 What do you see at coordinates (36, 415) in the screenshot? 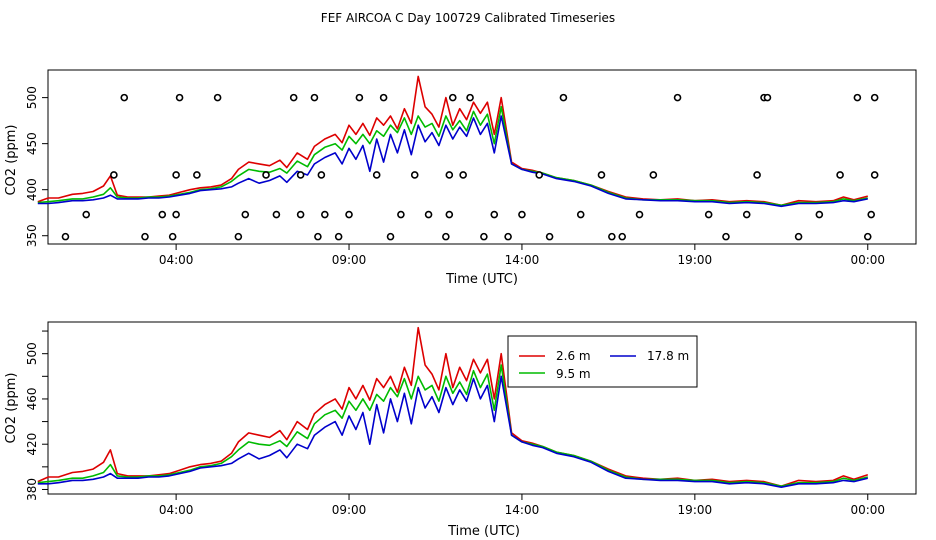
I see `bottom-y-axis: 380 420 460 500` at bounding box center [36, 415].